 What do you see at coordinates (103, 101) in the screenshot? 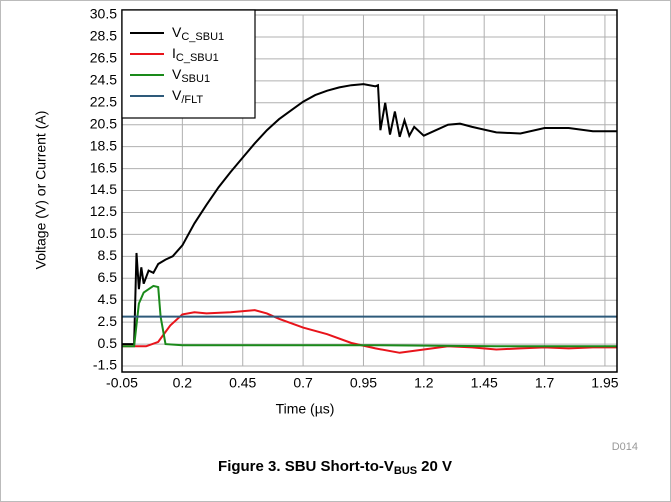
I see `y-tick-label: 22.5` at bounding box center [103, 101].